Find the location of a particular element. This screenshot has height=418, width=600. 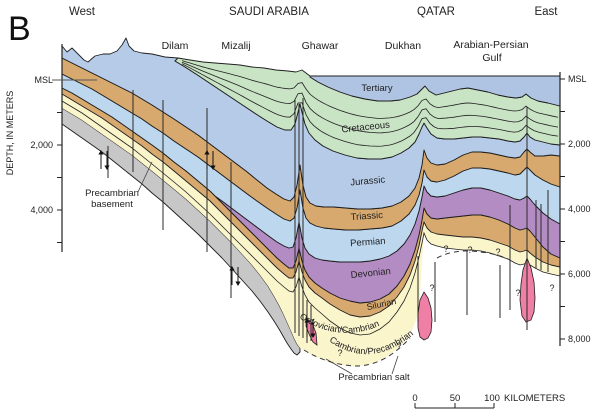

location-label: Dilam is located at coordinates (175, 46).